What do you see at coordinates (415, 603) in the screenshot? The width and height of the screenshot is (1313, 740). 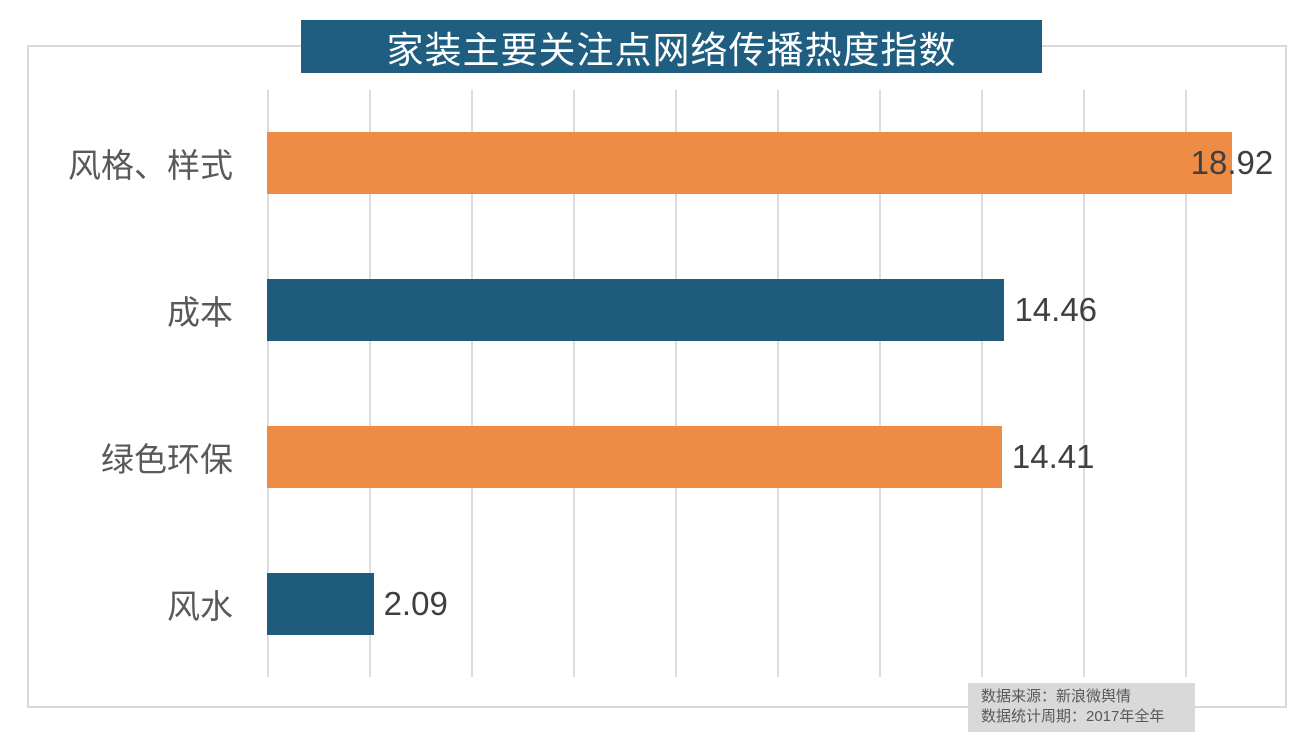 I see `value-label: 2.09` at bounding box center [415, 603].